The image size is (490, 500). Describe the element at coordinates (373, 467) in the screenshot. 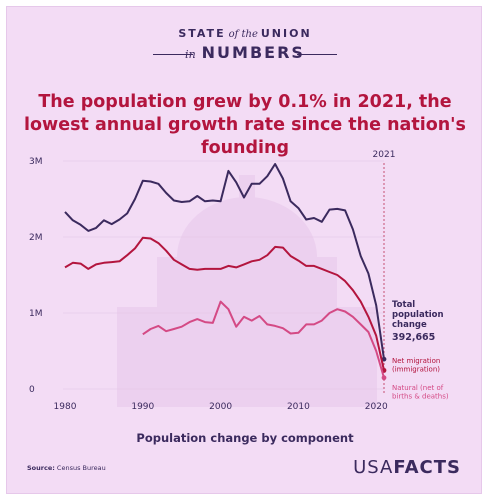

I see `logo-usa: USA` at that location.